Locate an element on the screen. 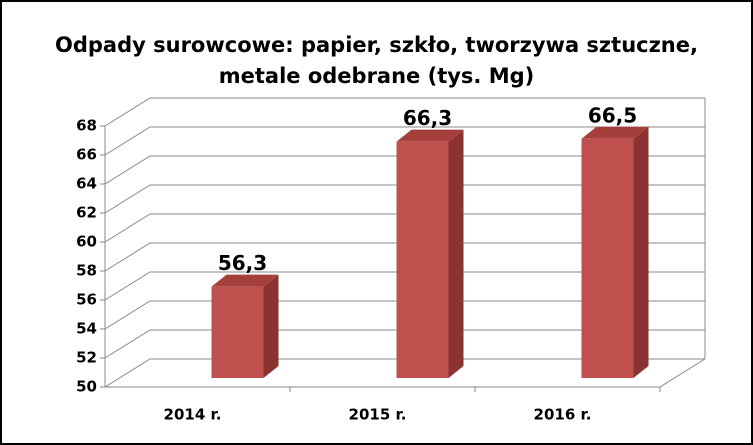  x-tick-label: 2015 r. is located at coordinates (378, 415).